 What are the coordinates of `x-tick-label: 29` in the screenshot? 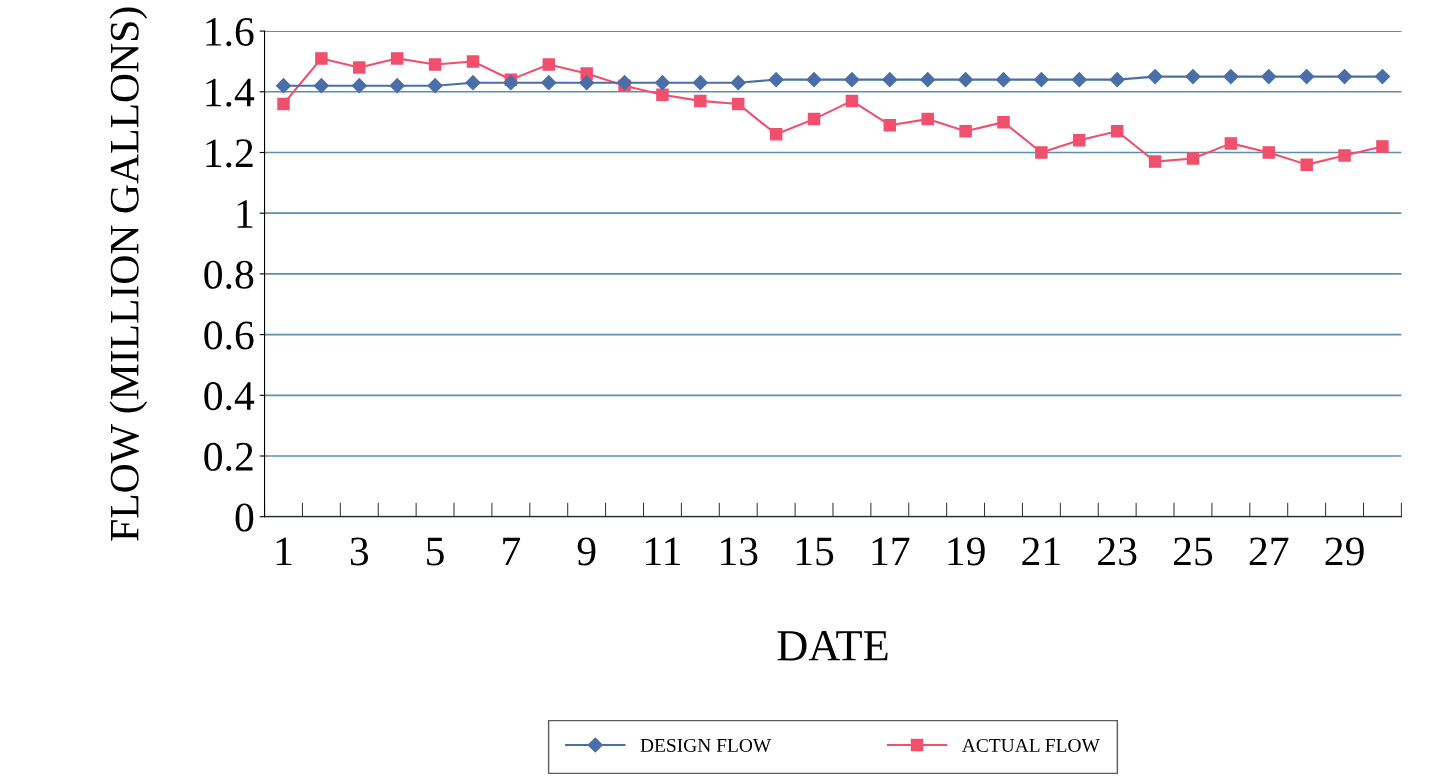 It's located at (1344, 551).